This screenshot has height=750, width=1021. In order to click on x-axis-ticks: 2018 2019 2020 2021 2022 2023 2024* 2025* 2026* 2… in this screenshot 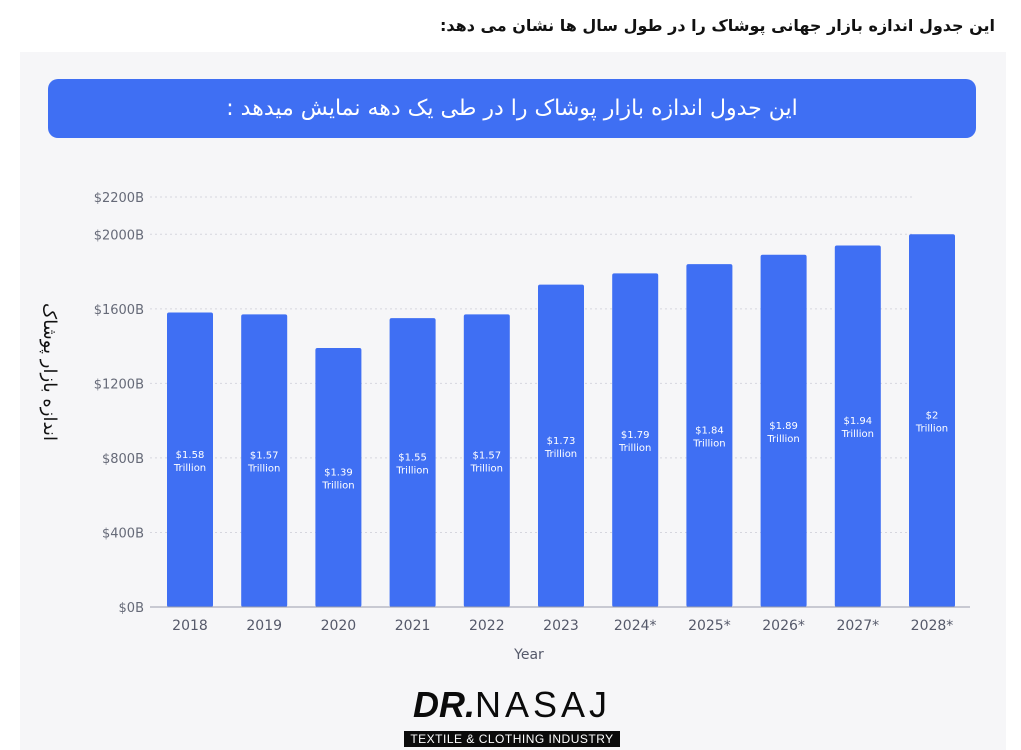, I will do `click(562, 626)`.